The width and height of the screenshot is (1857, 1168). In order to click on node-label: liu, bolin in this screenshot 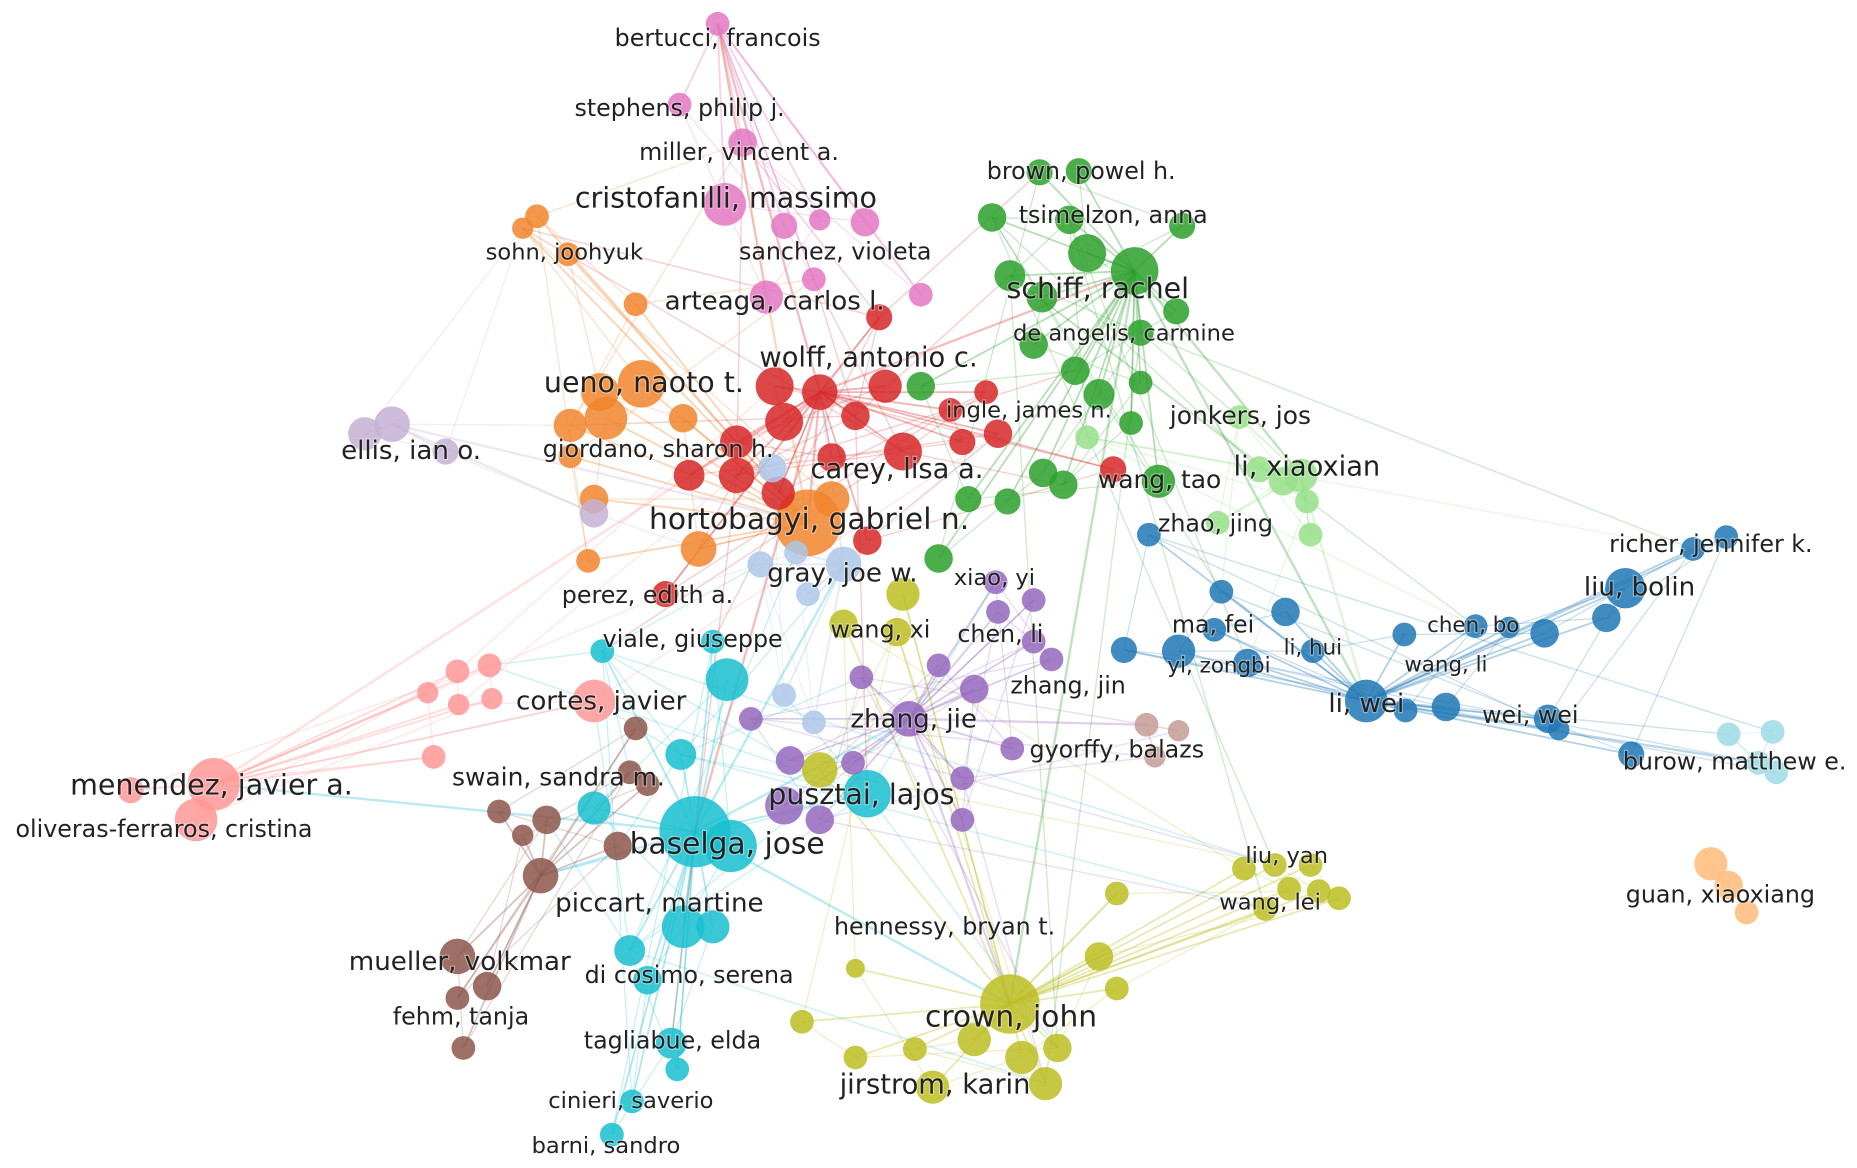, I will do `click(1639, 588)`.